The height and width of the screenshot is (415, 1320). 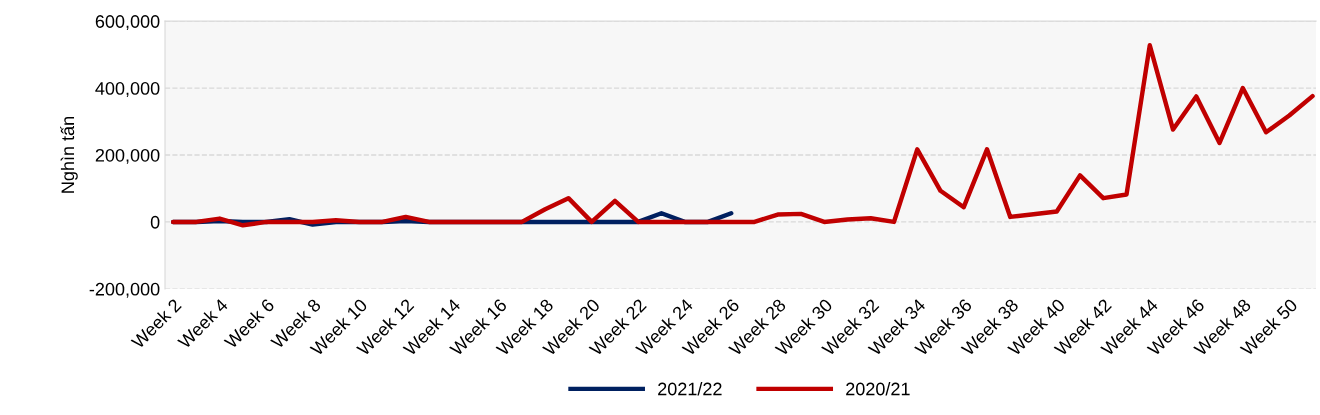 I want to click on y-tick-label: 0, so click(x=155, y=222).